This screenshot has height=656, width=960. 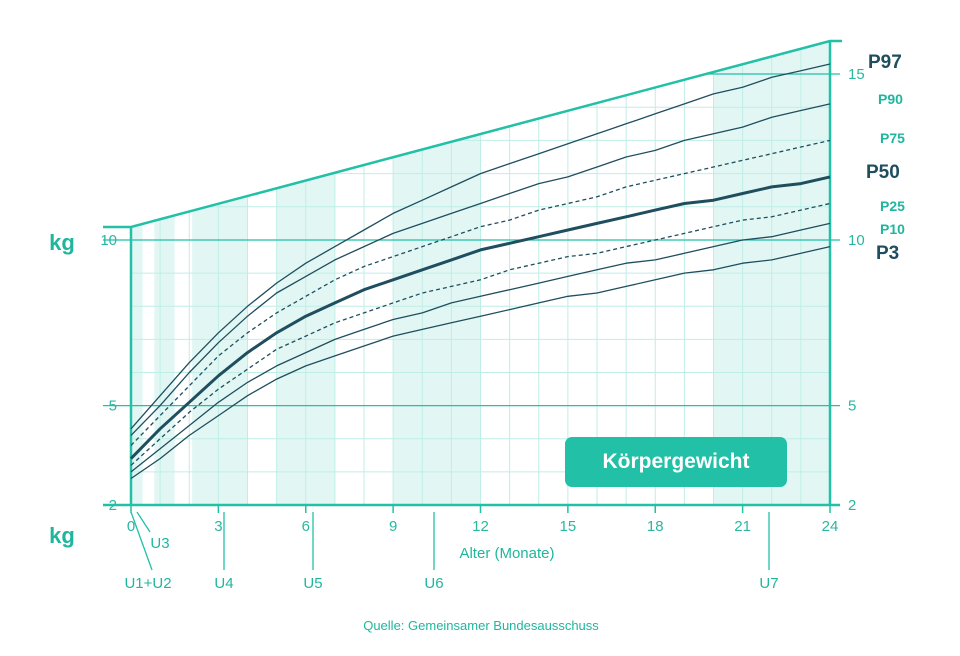 What do you see at coordinates (306, 526) in the screenshot?
I see `x-tick-6: 6` at bounding box center [306, 526].